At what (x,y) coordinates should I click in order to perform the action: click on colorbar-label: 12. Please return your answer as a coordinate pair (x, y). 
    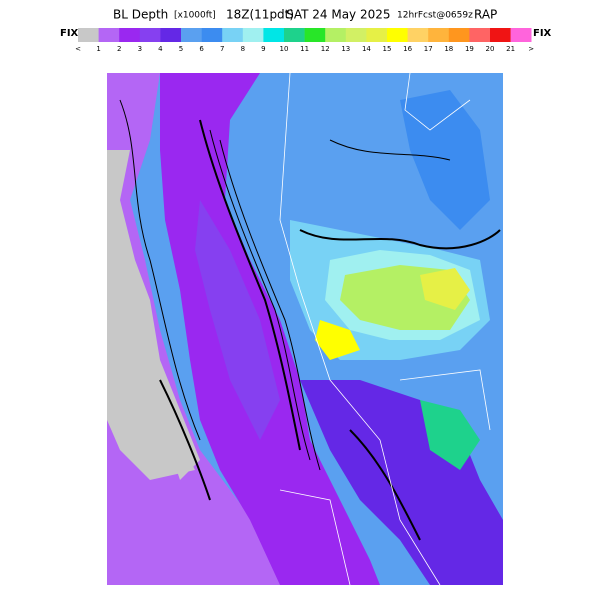
    Looking at the image, I should click on (325, 49).